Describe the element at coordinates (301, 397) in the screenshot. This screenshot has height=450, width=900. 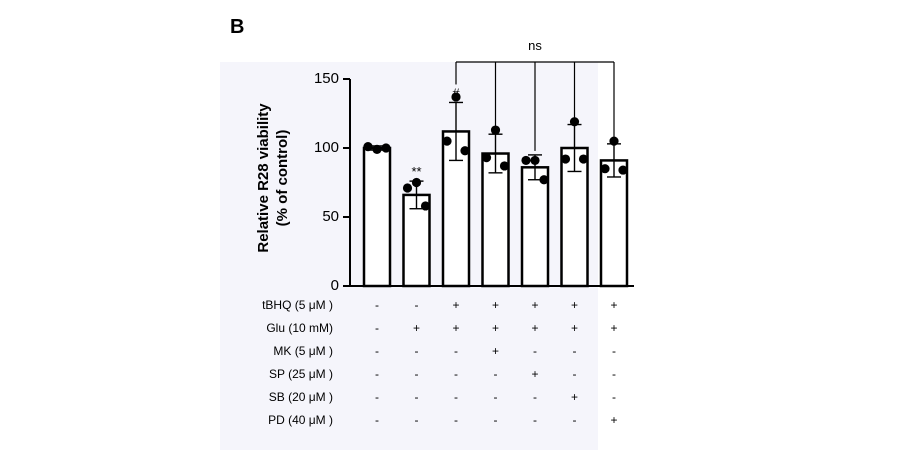
I see `treatment-label: SB (20 μM )` at that location.